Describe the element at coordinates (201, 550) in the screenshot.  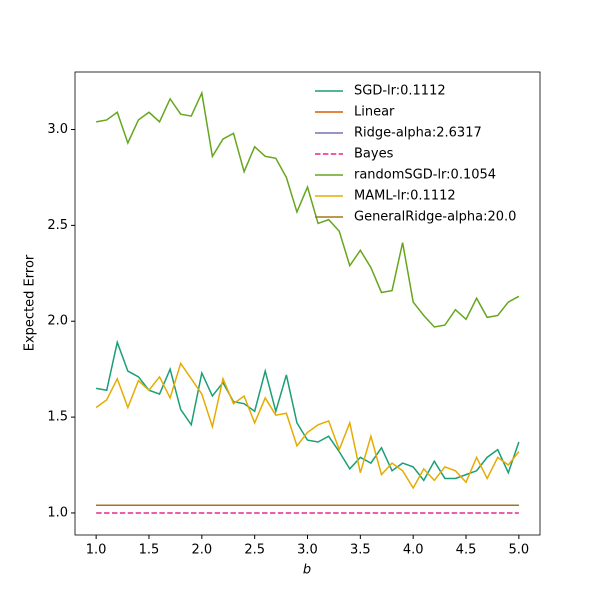
I see `x-tick-label: 2.0` at that location.